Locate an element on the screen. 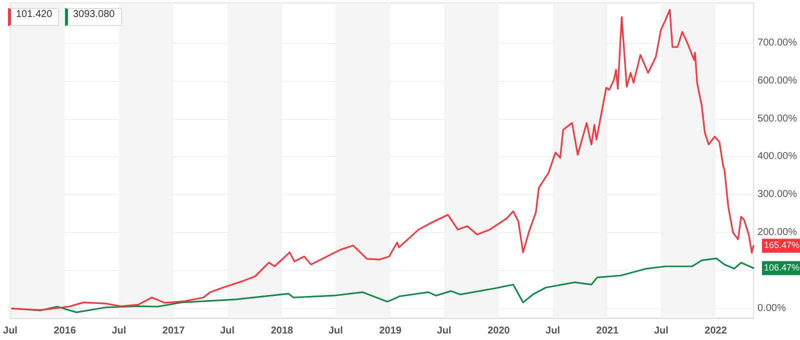  y-tick-label: 600.00% is located at coordinates (778, 80).